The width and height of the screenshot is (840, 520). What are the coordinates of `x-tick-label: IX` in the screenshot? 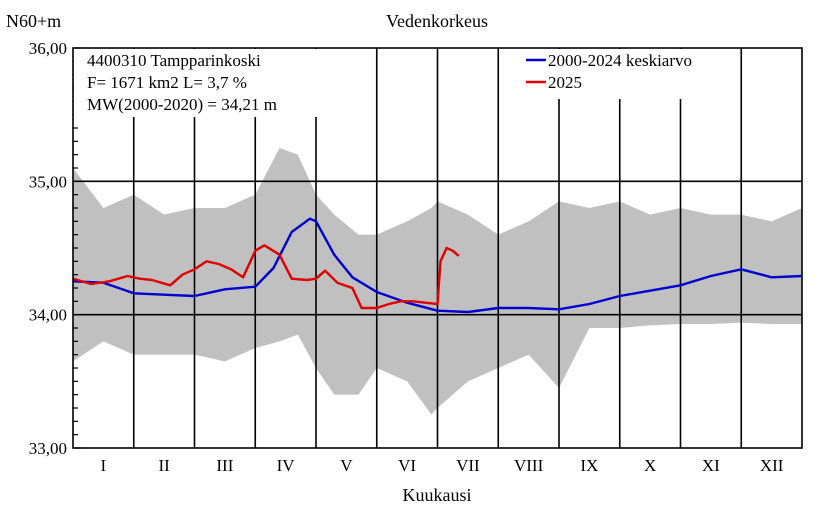 It's located at (589, 465).